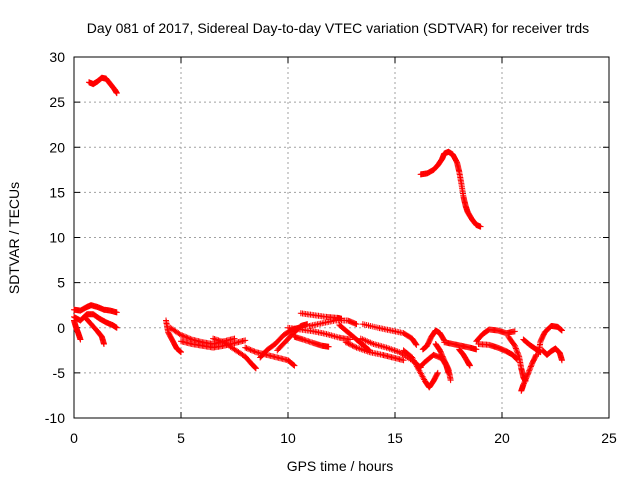 The height and width of the screenshot is (480, 640). What do you see at coordinates (181, 438) in the screenshot?
I see `x-tick-label: 5` at bounding box center [181, 438].